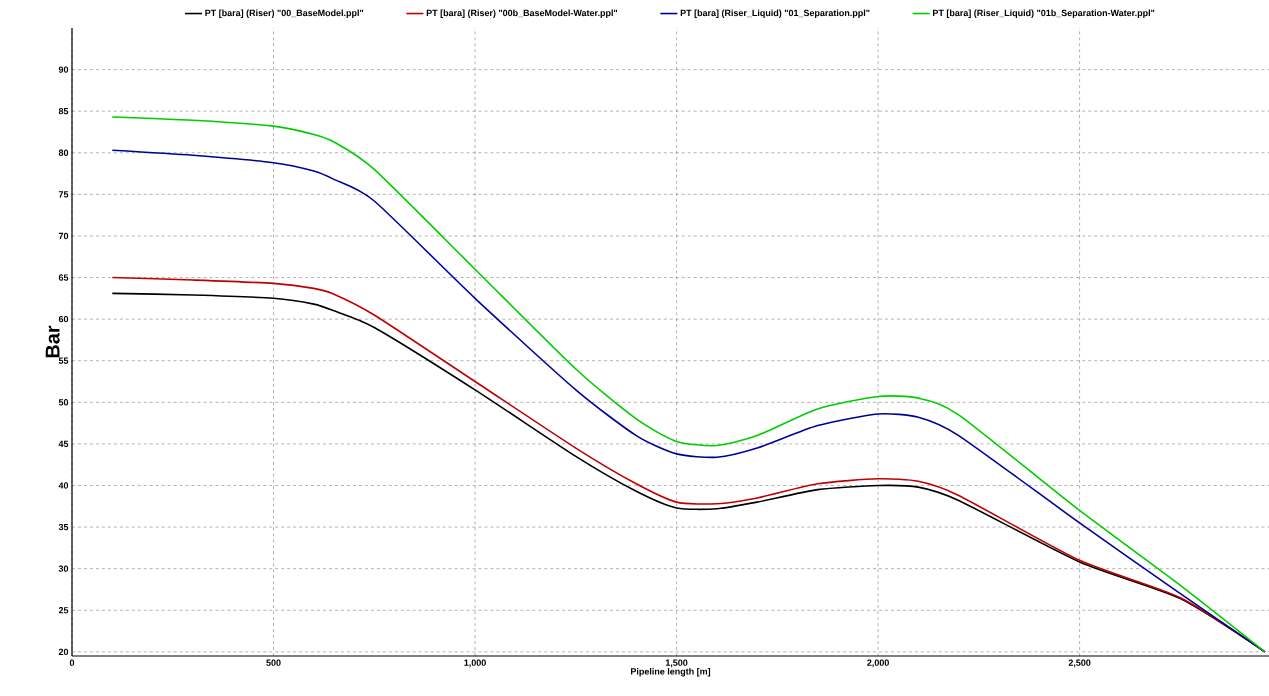 The height and width of the screenshot is (696, 1269). I want to click on y-tick-label: 85, so click(63, 111).